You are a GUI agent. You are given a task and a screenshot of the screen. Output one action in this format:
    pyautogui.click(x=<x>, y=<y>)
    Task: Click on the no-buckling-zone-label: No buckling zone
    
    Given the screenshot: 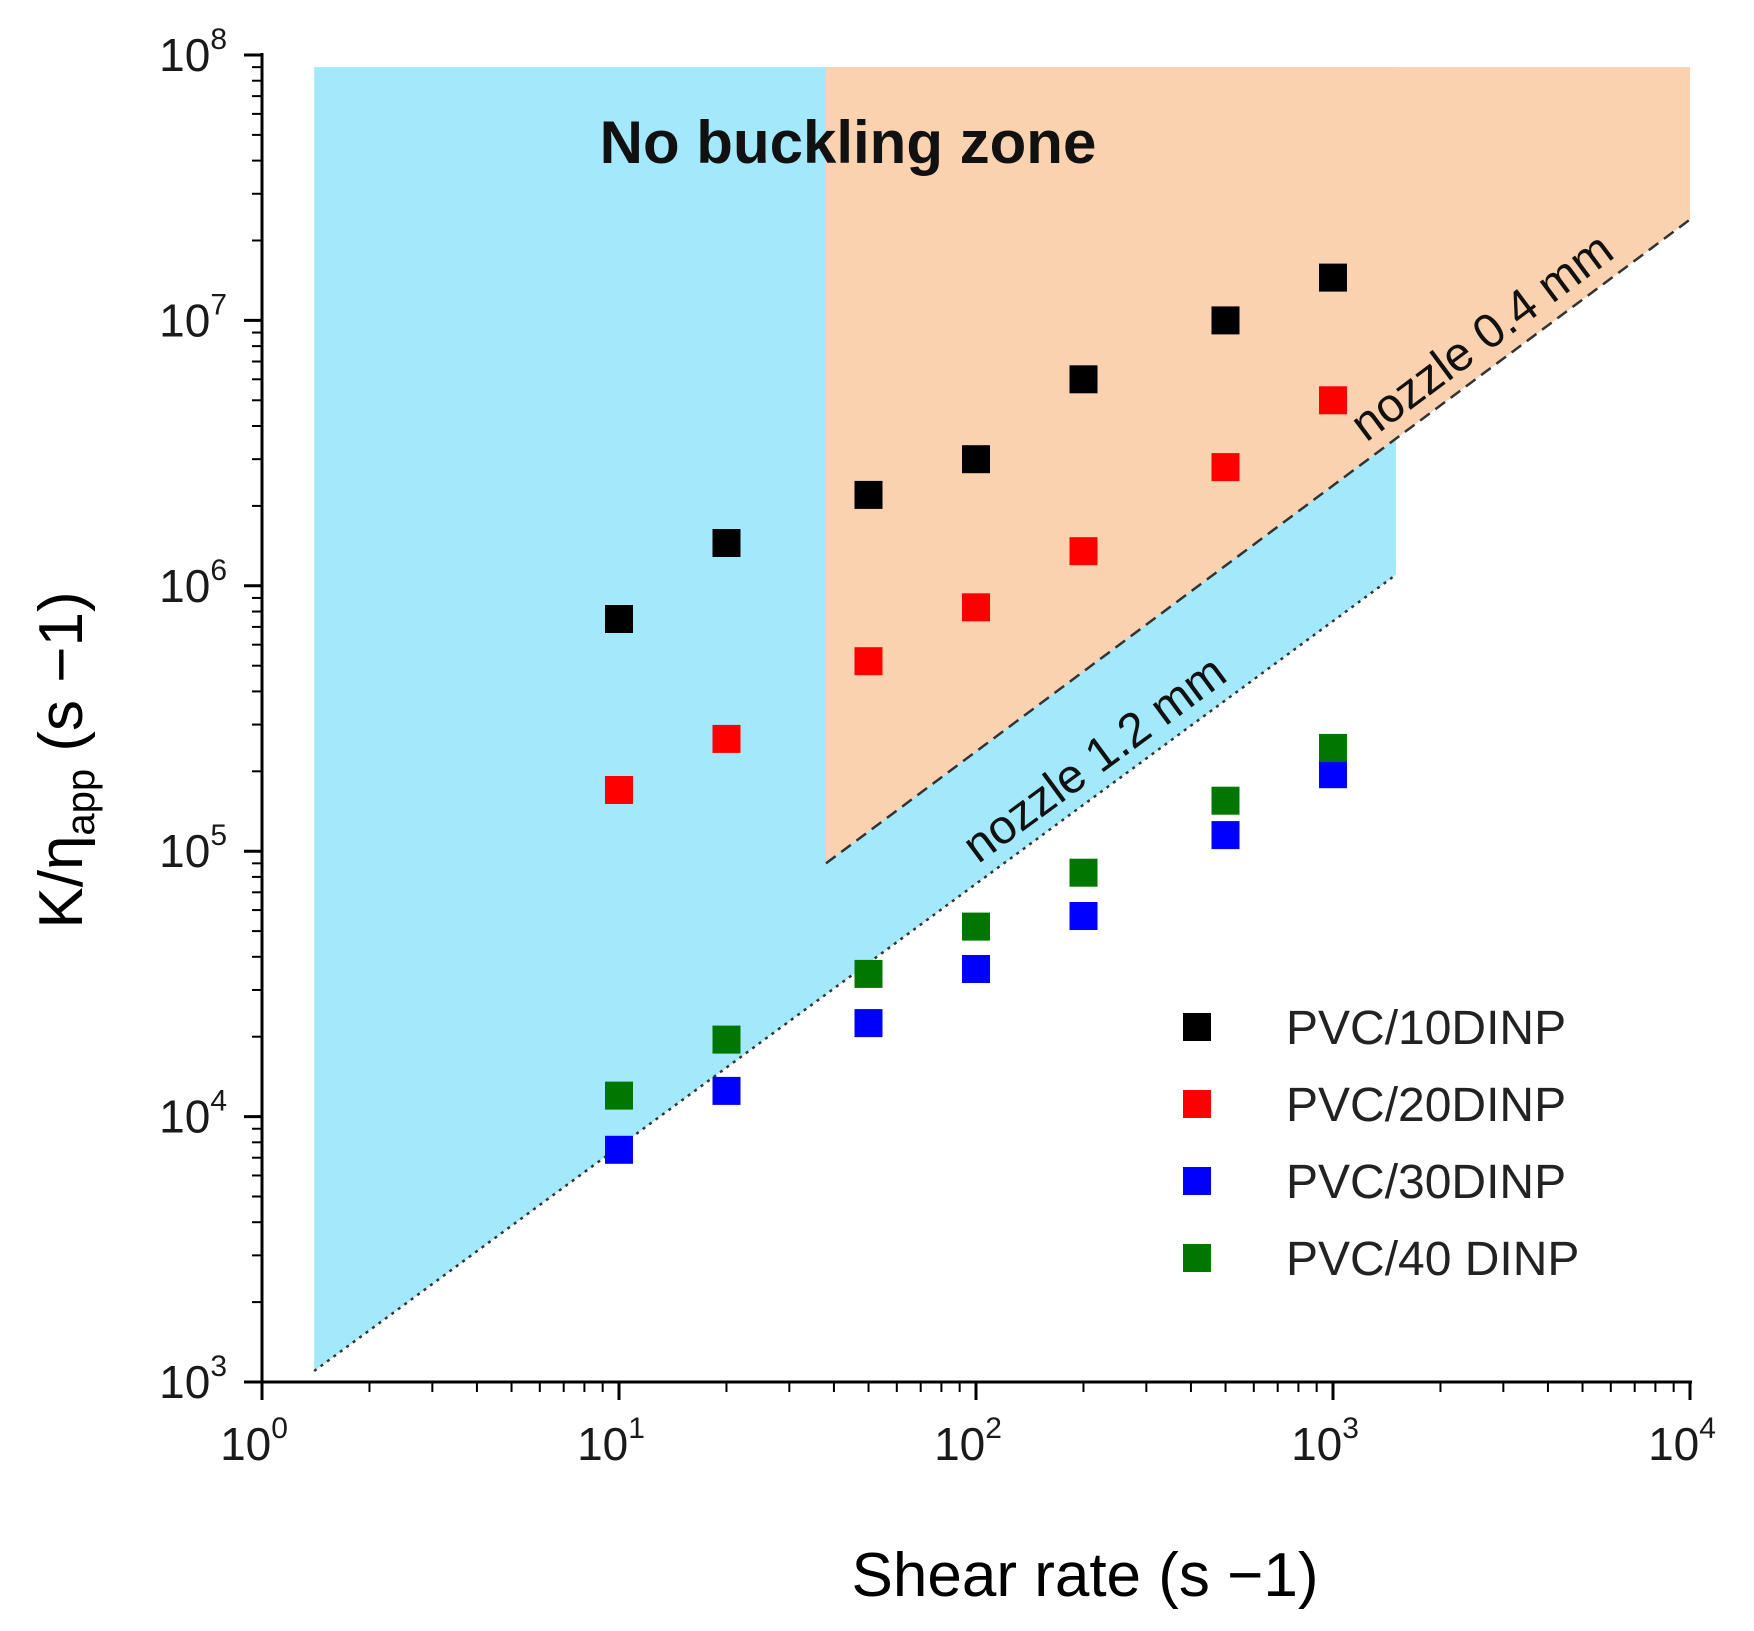 What is the action you would take?
    pyautogui.click(x=848, y=142)
    